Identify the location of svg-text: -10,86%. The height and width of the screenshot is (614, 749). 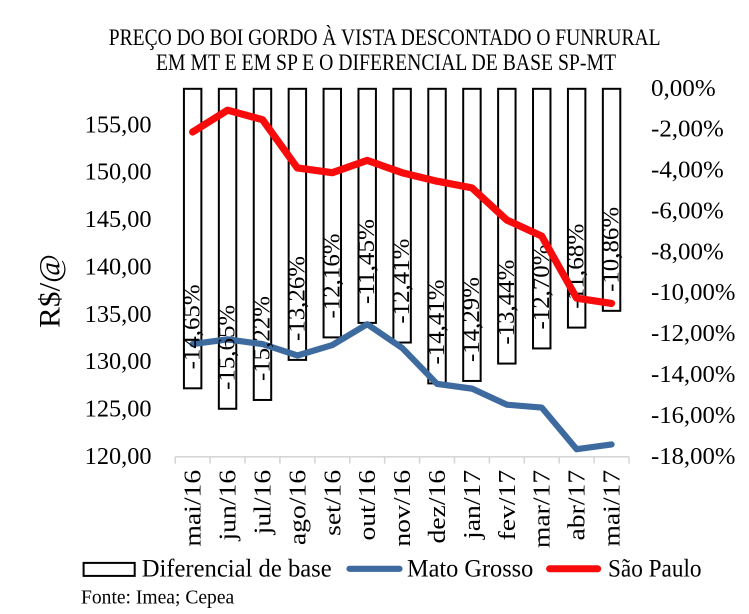
(612, 249).